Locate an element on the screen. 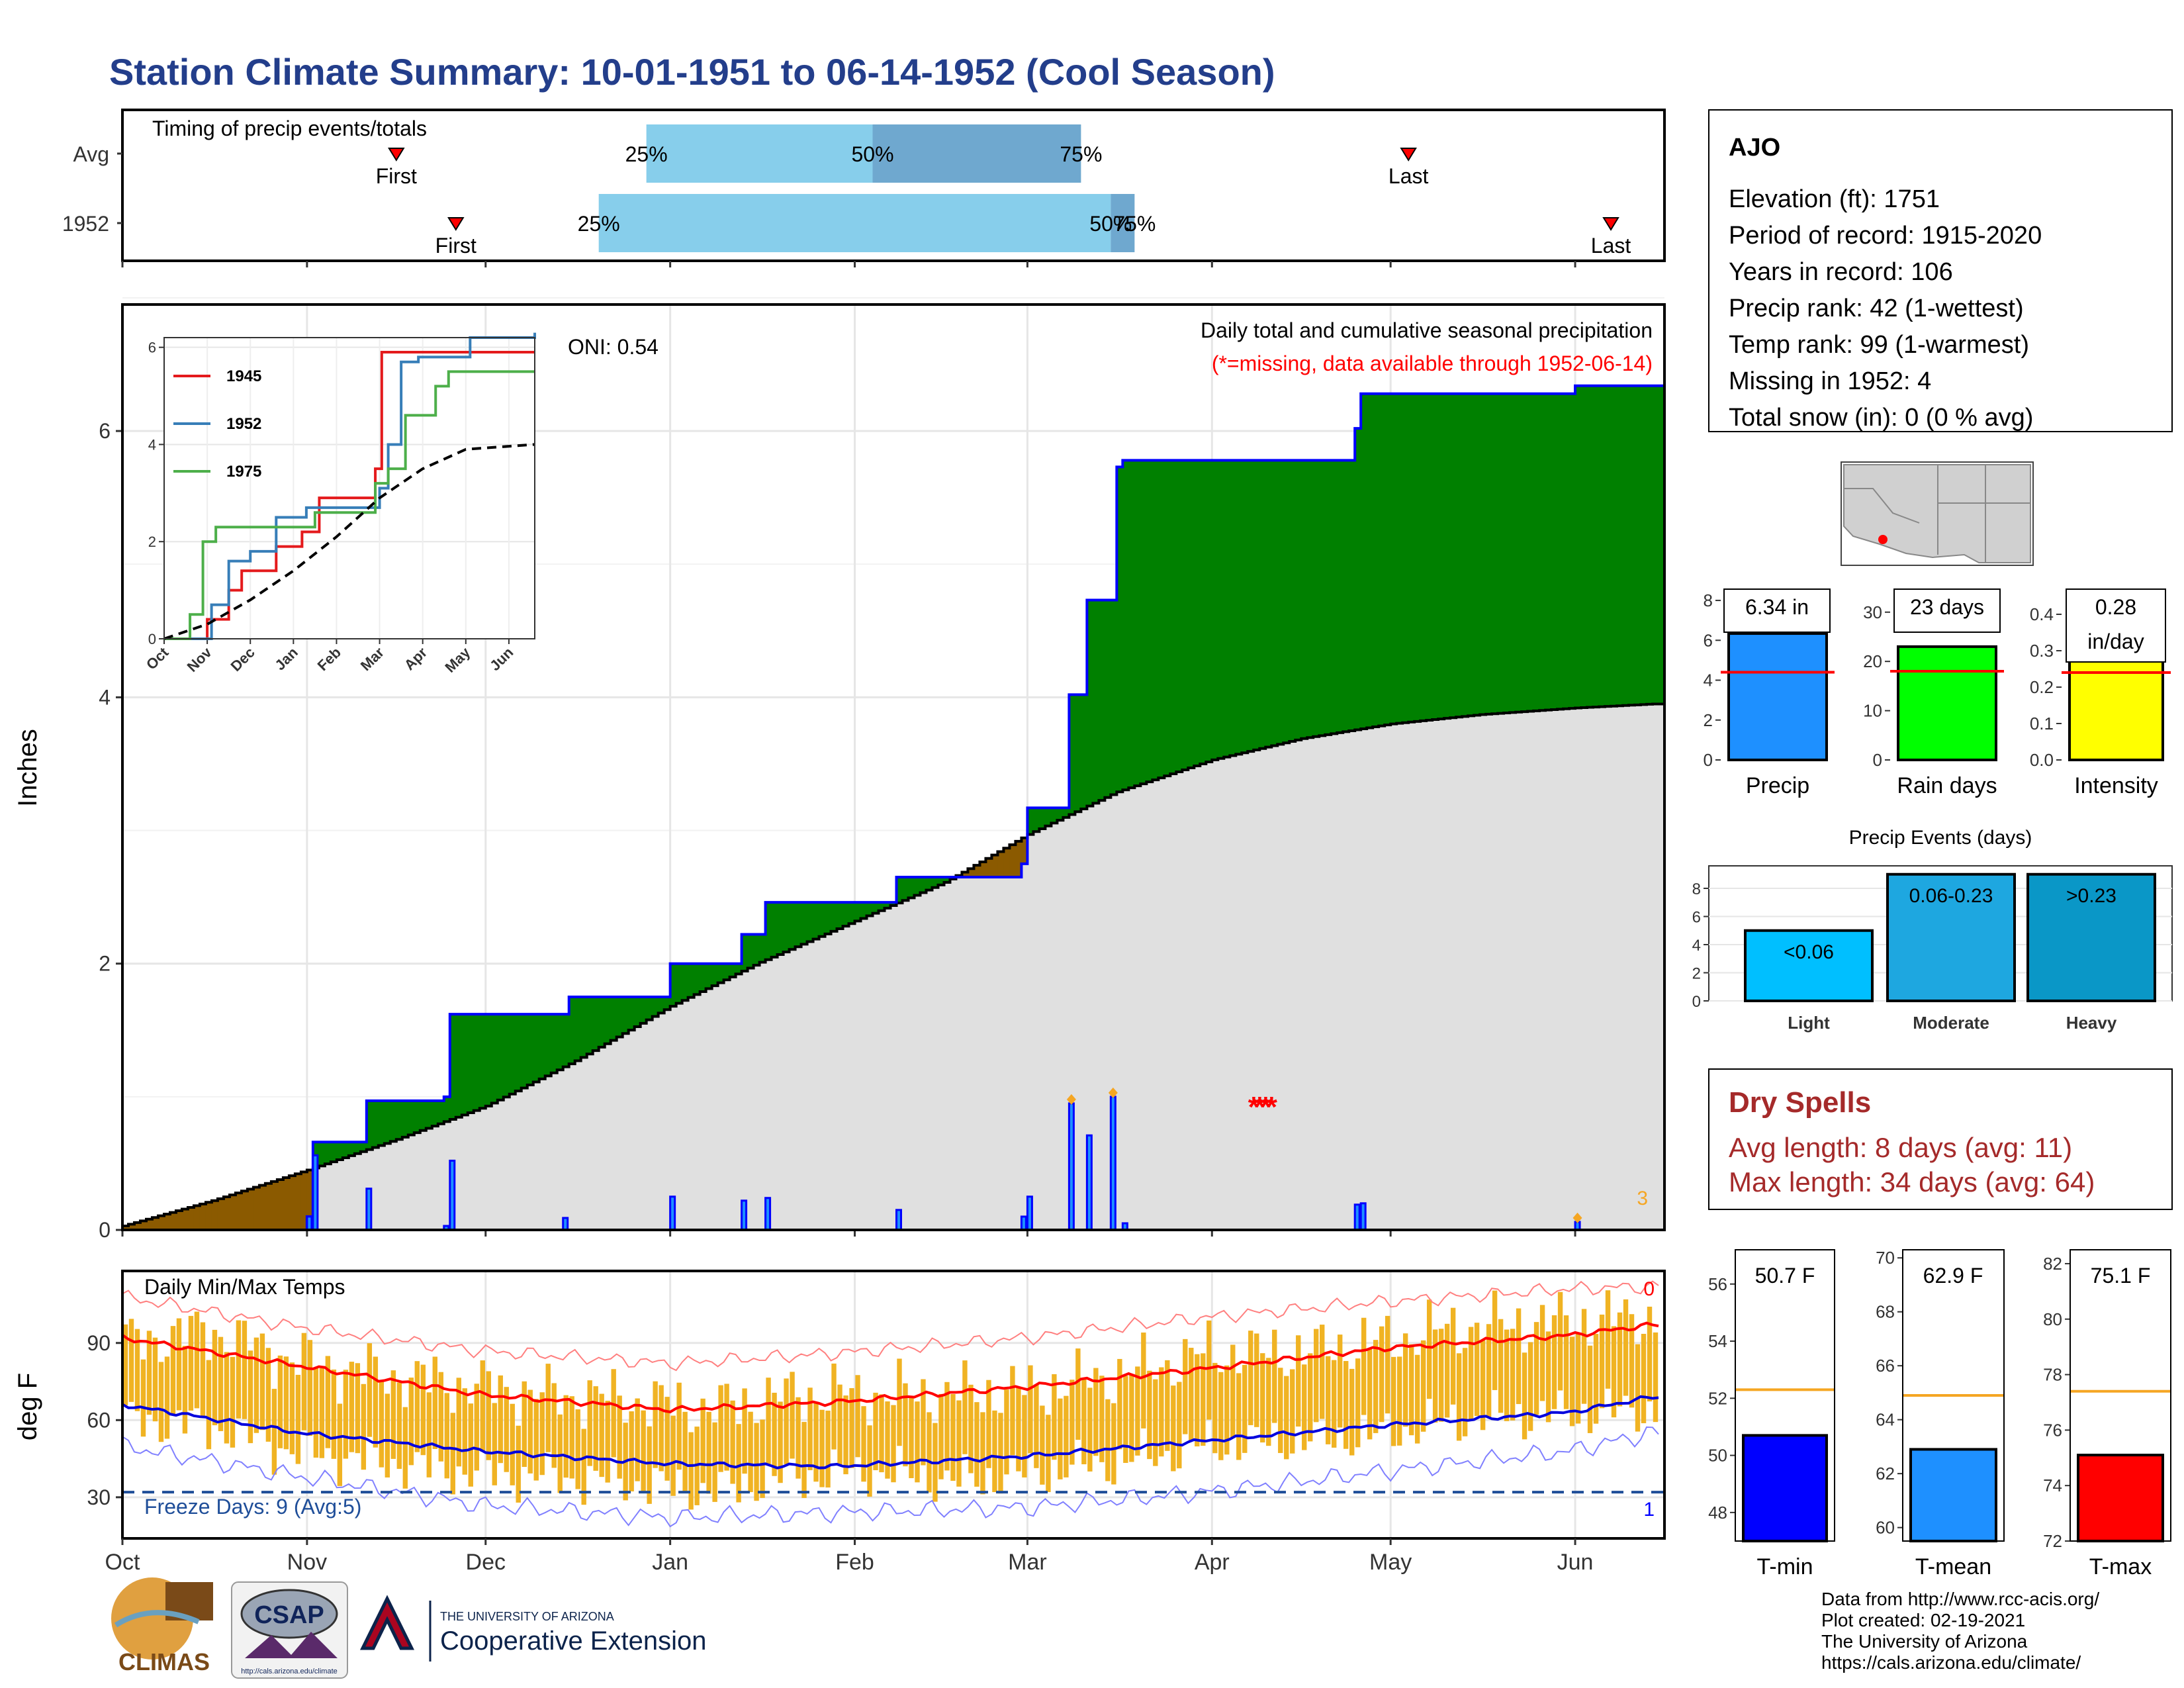 This screenshot has height=1688, width=2184. precip-events-category-label: Moderate is located at coordinates (1951, 1023).